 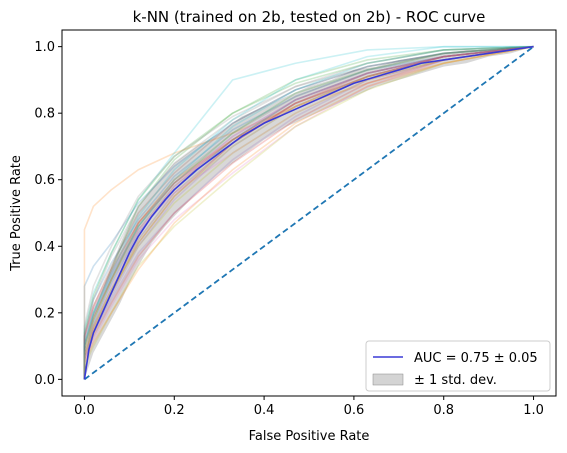 I want to click on y-axis-label: True Positive Rate, so click(x=16, y=213).